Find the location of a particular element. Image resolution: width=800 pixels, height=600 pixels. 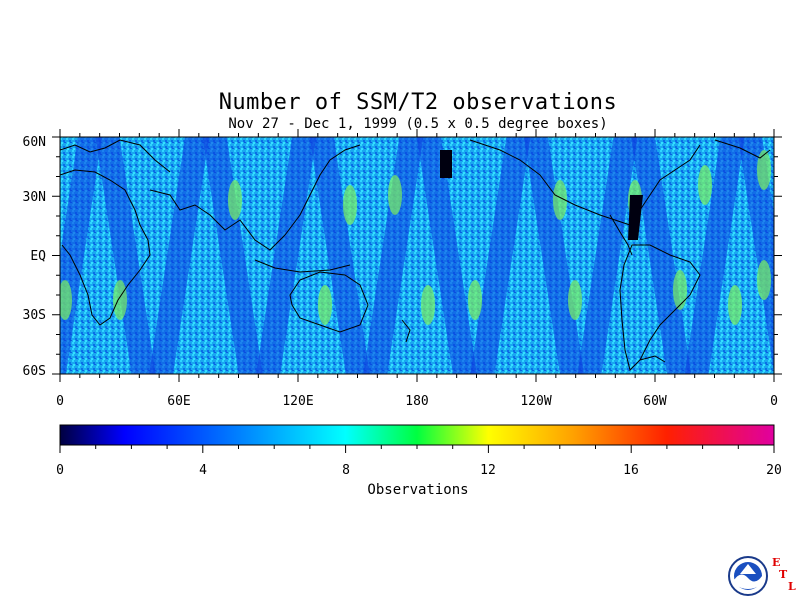

coast-europe is located at coordinates (115, 156).